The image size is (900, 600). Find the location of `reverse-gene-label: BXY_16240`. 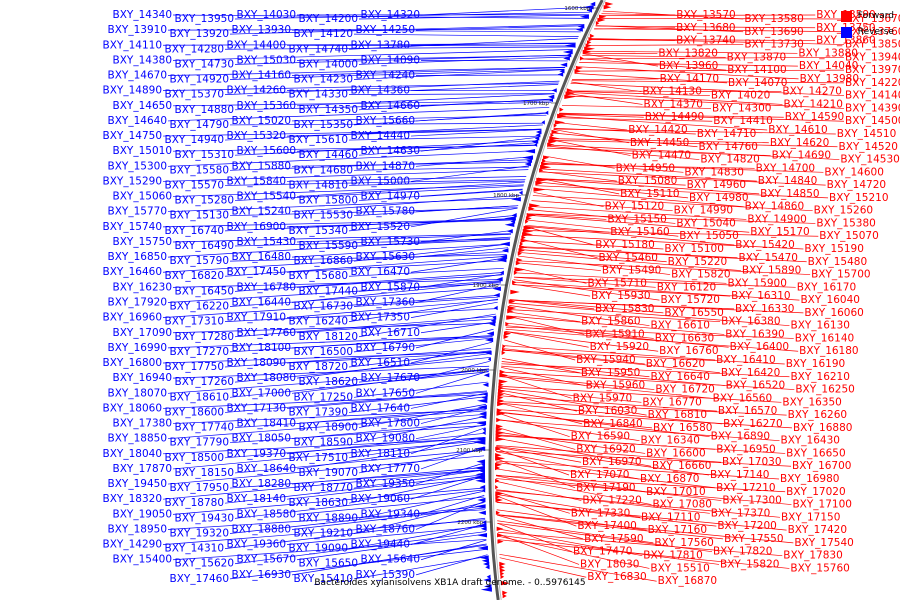

reverse-gene-label: BXY_16240 is located at coordinates (318, 322).